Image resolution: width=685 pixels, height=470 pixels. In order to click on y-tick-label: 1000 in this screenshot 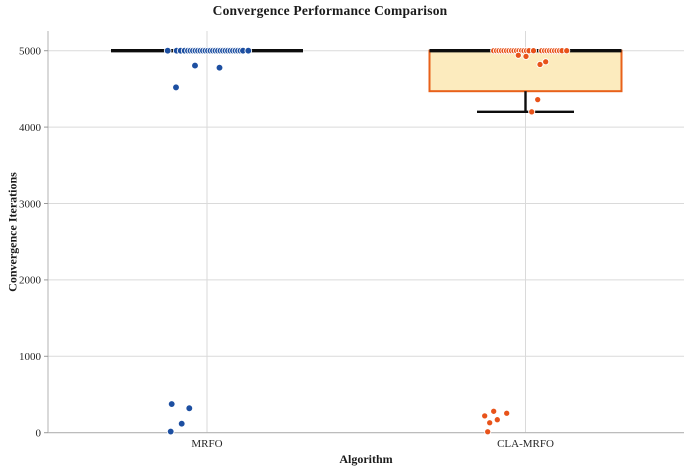, I will do `click(30, 357)`.